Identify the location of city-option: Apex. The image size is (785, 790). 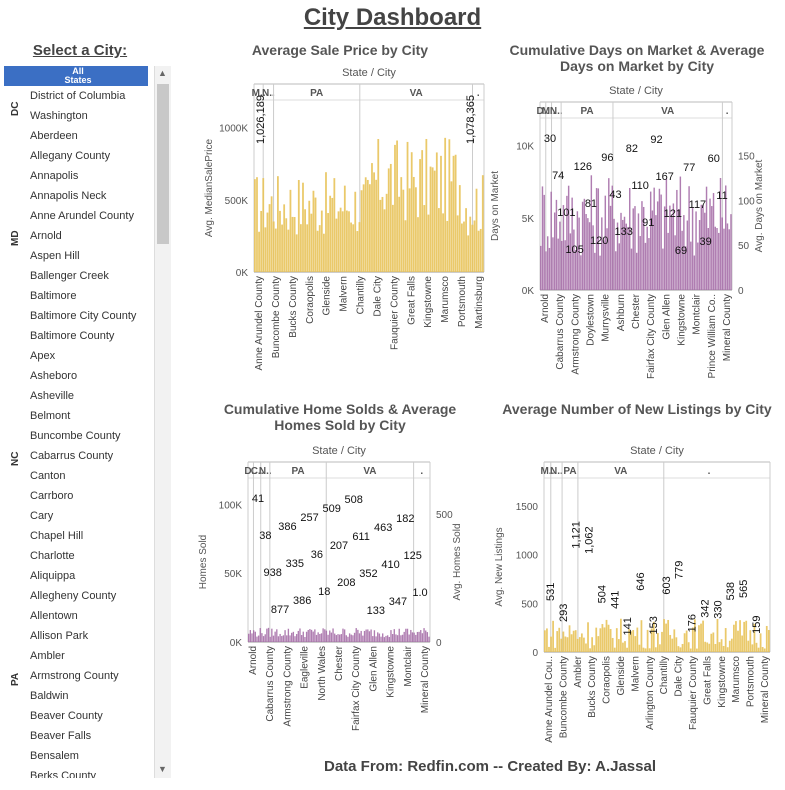
(43, 356).